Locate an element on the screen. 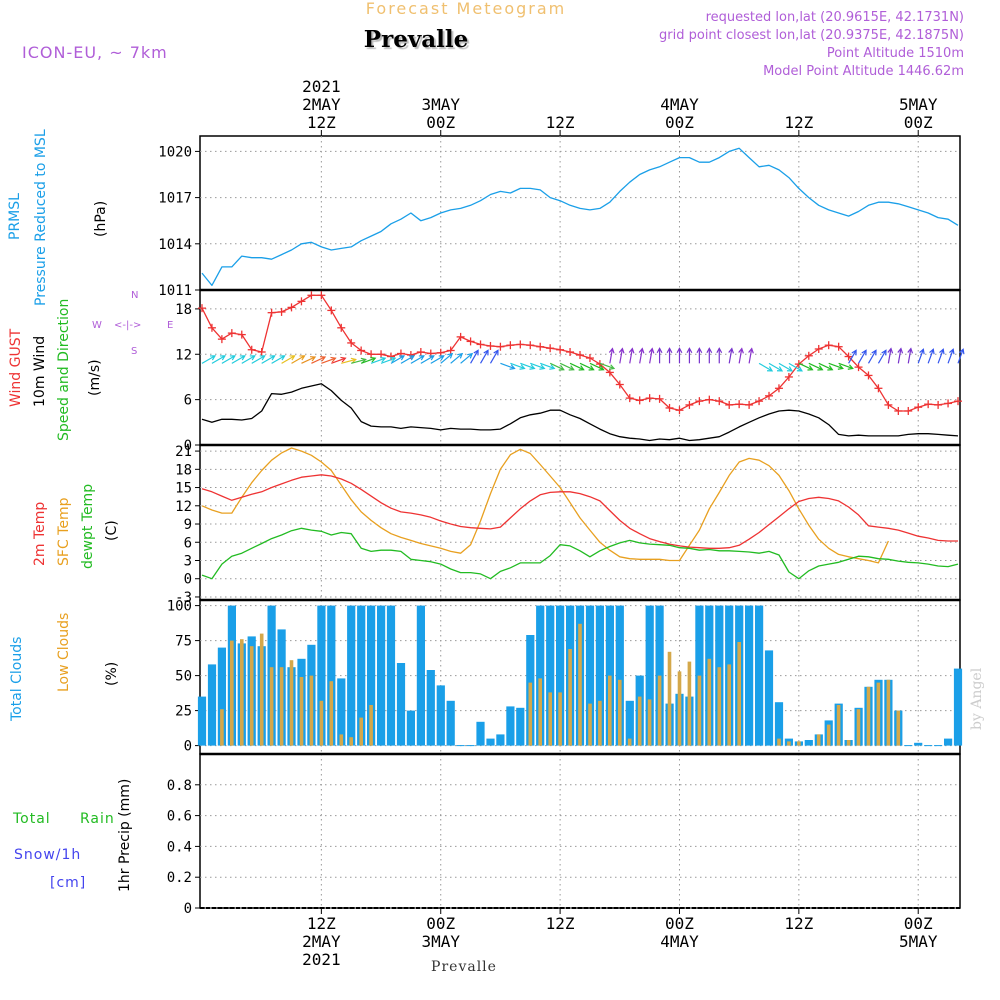  clouds-ytick-label: 100 is located at coordinates (179, 607).